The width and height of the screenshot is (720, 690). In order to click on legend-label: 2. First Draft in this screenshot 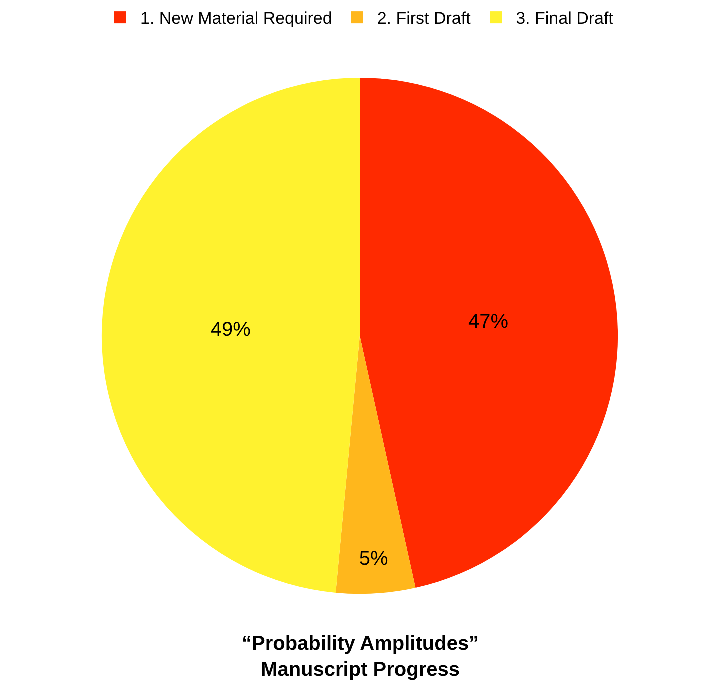, I will do `click(424, 18)`.